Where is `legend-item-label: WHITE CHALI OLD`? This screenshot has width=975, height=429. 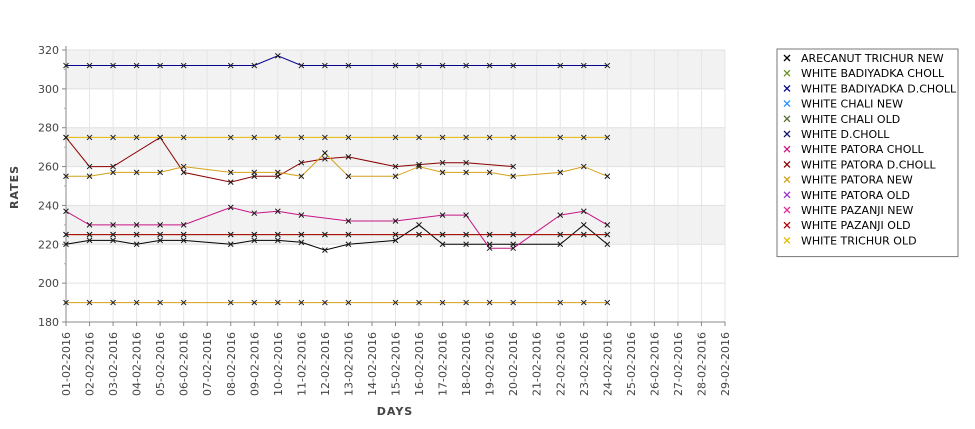 legend-item-label: WHITE CHALI OLD is located at coordinates (850, 119).